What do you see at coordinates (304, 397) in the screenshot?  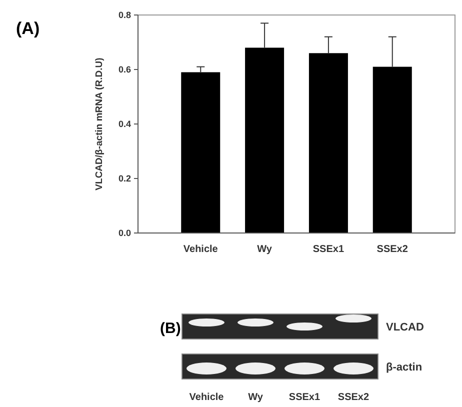 I see `category-label: SSEx1` at bounding box center [304, 397].